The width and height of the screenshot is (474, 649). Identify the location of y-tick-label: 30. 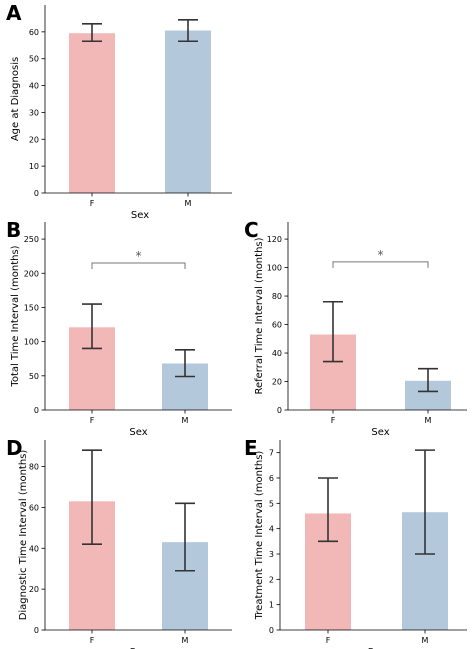
(34, 112).